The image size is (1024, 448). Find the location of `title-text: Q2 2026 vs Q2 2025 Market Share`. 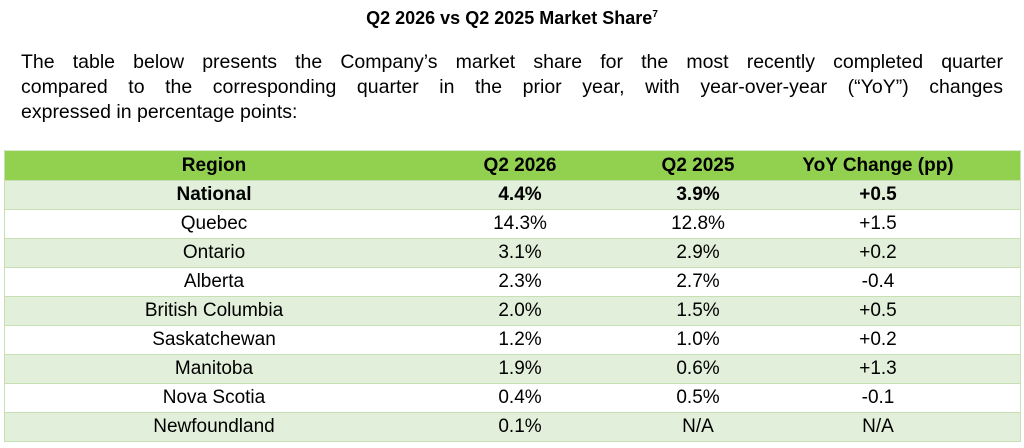

title-text: Q2 2026 vs Q2 2025 Market Share is located at coordinates (509, 18).